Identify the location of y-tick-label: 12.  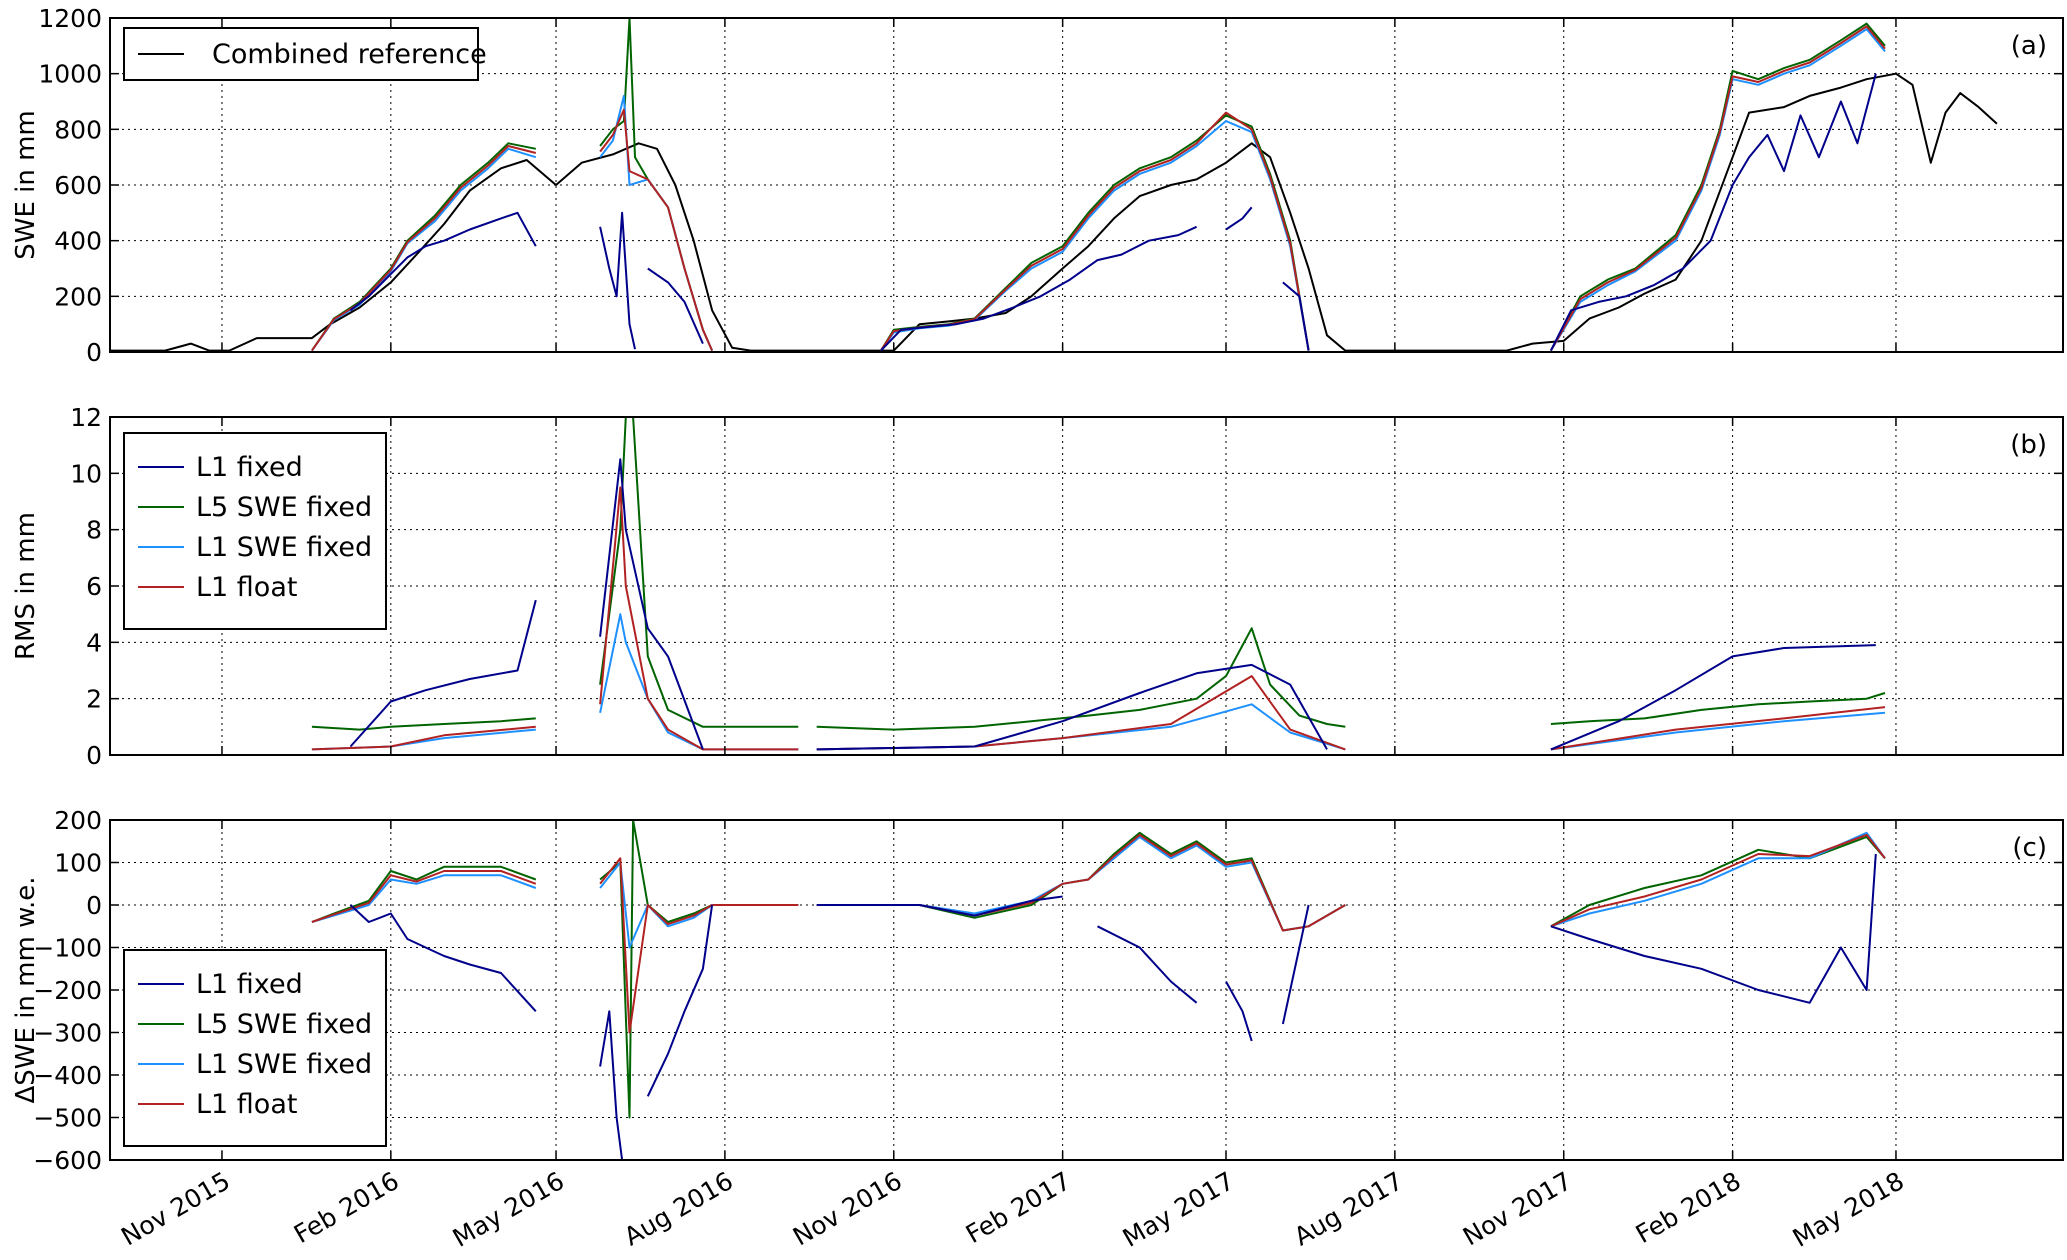
(86, 417).